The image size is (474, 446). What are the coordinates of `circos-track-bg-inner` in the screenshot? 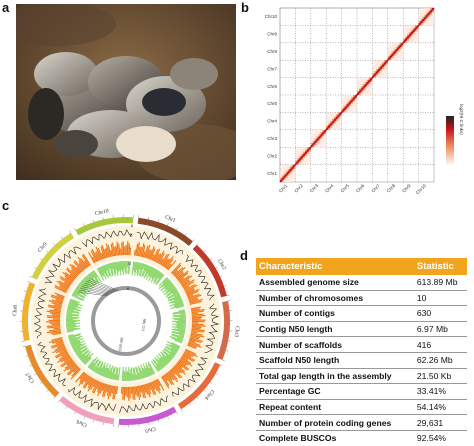 It's located at (126, 321).